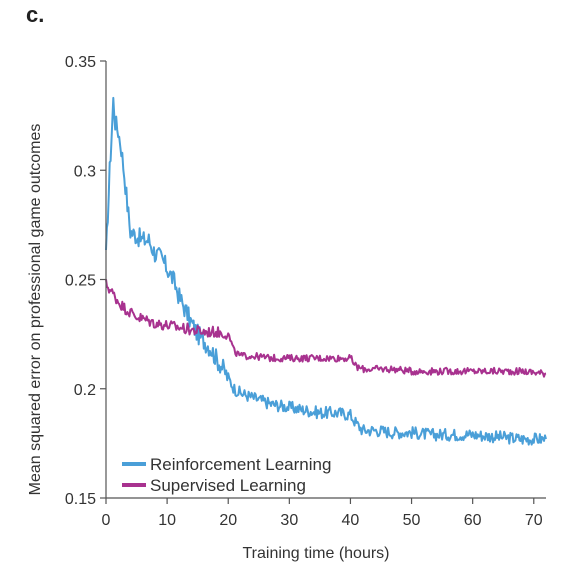 This screenshot has height=563, width=563. Describe the element at coordinates (289, 520) in the screenshot. I see `x-tick-label: 30` at that location.